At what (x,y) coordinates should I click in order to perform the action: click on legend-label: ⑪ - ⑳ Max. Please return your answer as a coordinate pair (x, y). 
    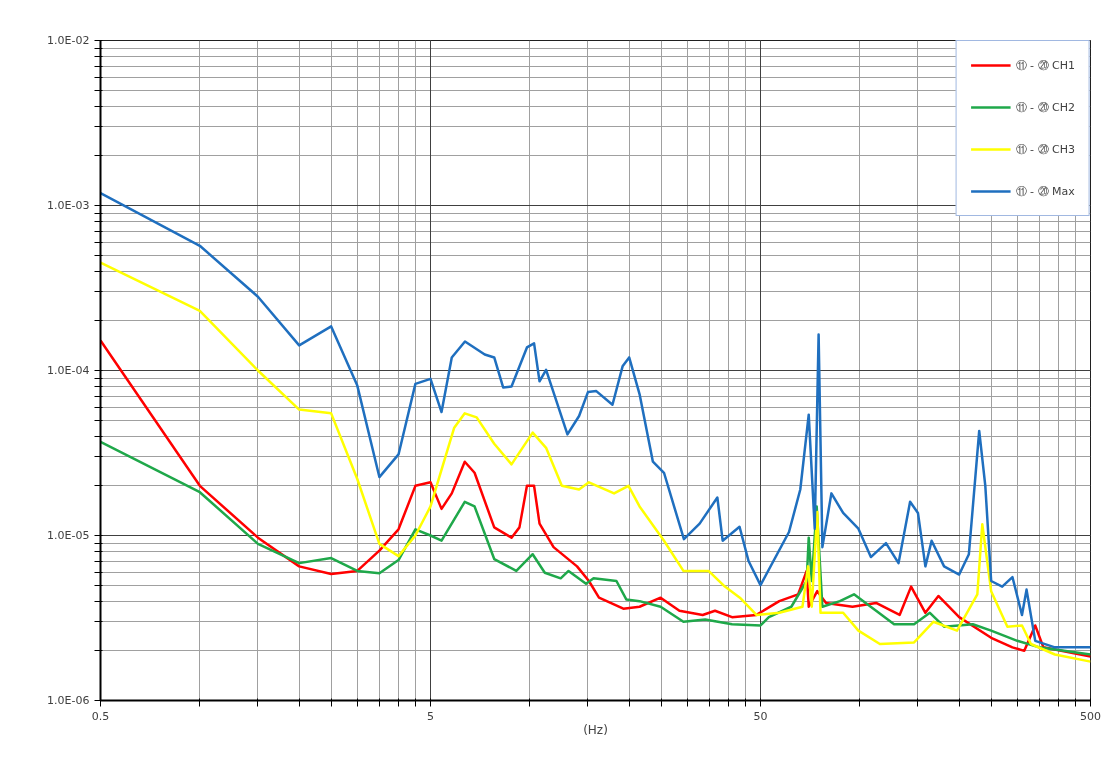
    Looking at the image, I should click on (1045, 191).